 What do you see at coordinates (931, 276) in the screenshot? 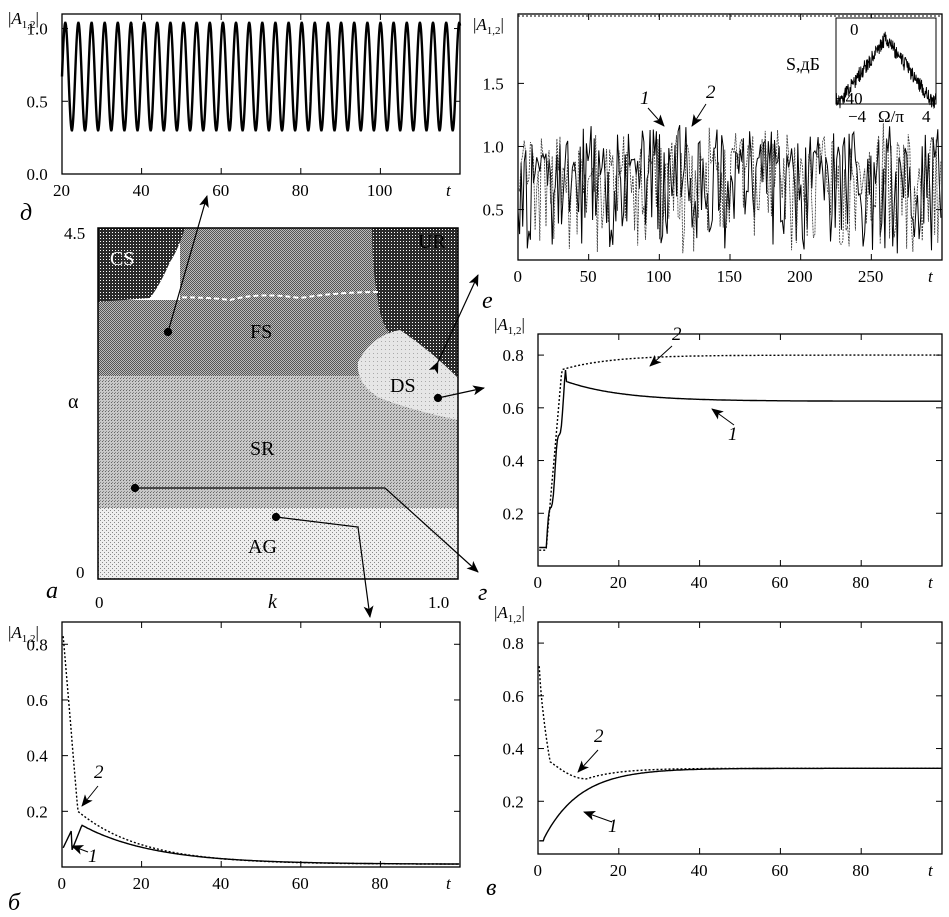
I see `e-x-axis-label: t` at bounding box center [931, 276].